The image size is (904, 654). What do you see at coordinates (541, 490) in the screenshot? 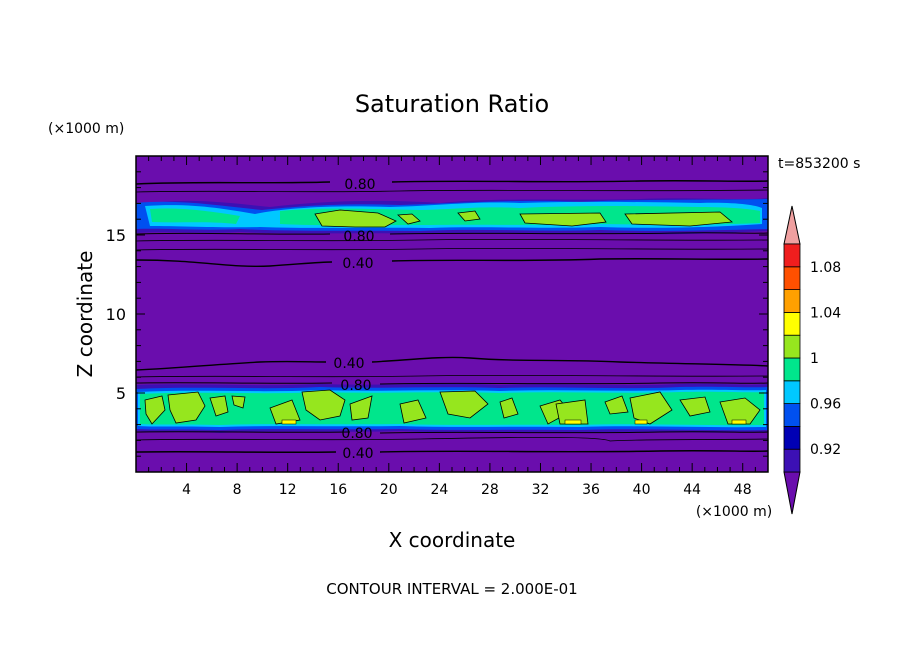
I see `x-tick-label: 32` at bounding box center [541, 490].